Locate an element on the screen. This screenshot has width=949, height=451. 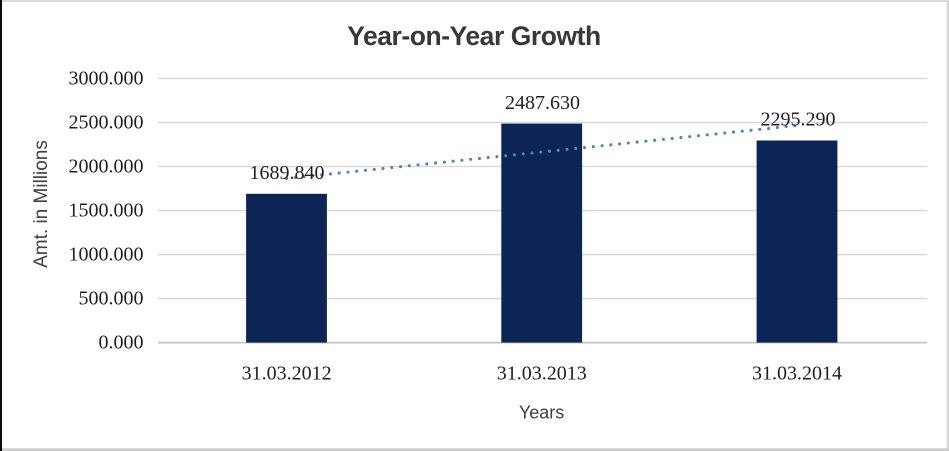
svg-text: Amt. in Millions is located at coordinates (41, 204).